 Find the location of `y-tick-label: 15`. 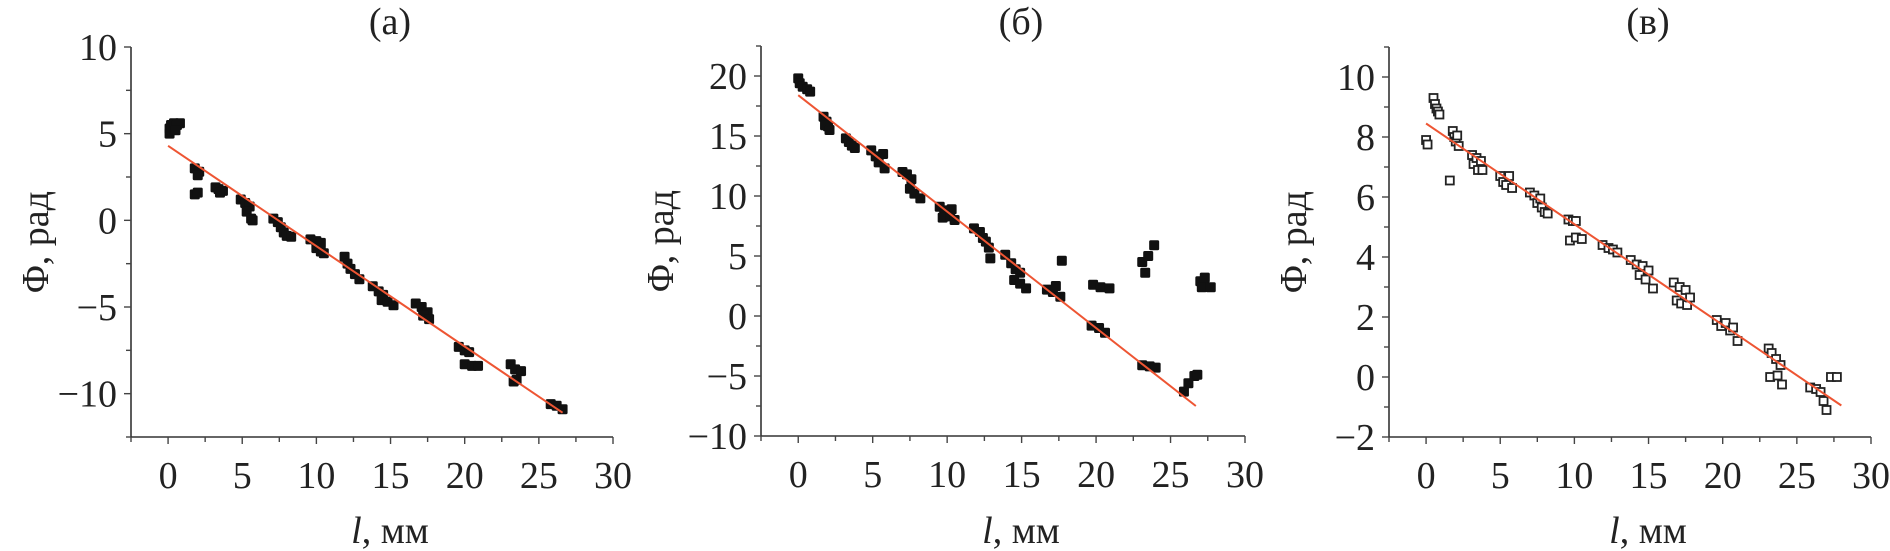

y-tick-label: 15 is located at coordinates (728, 137).